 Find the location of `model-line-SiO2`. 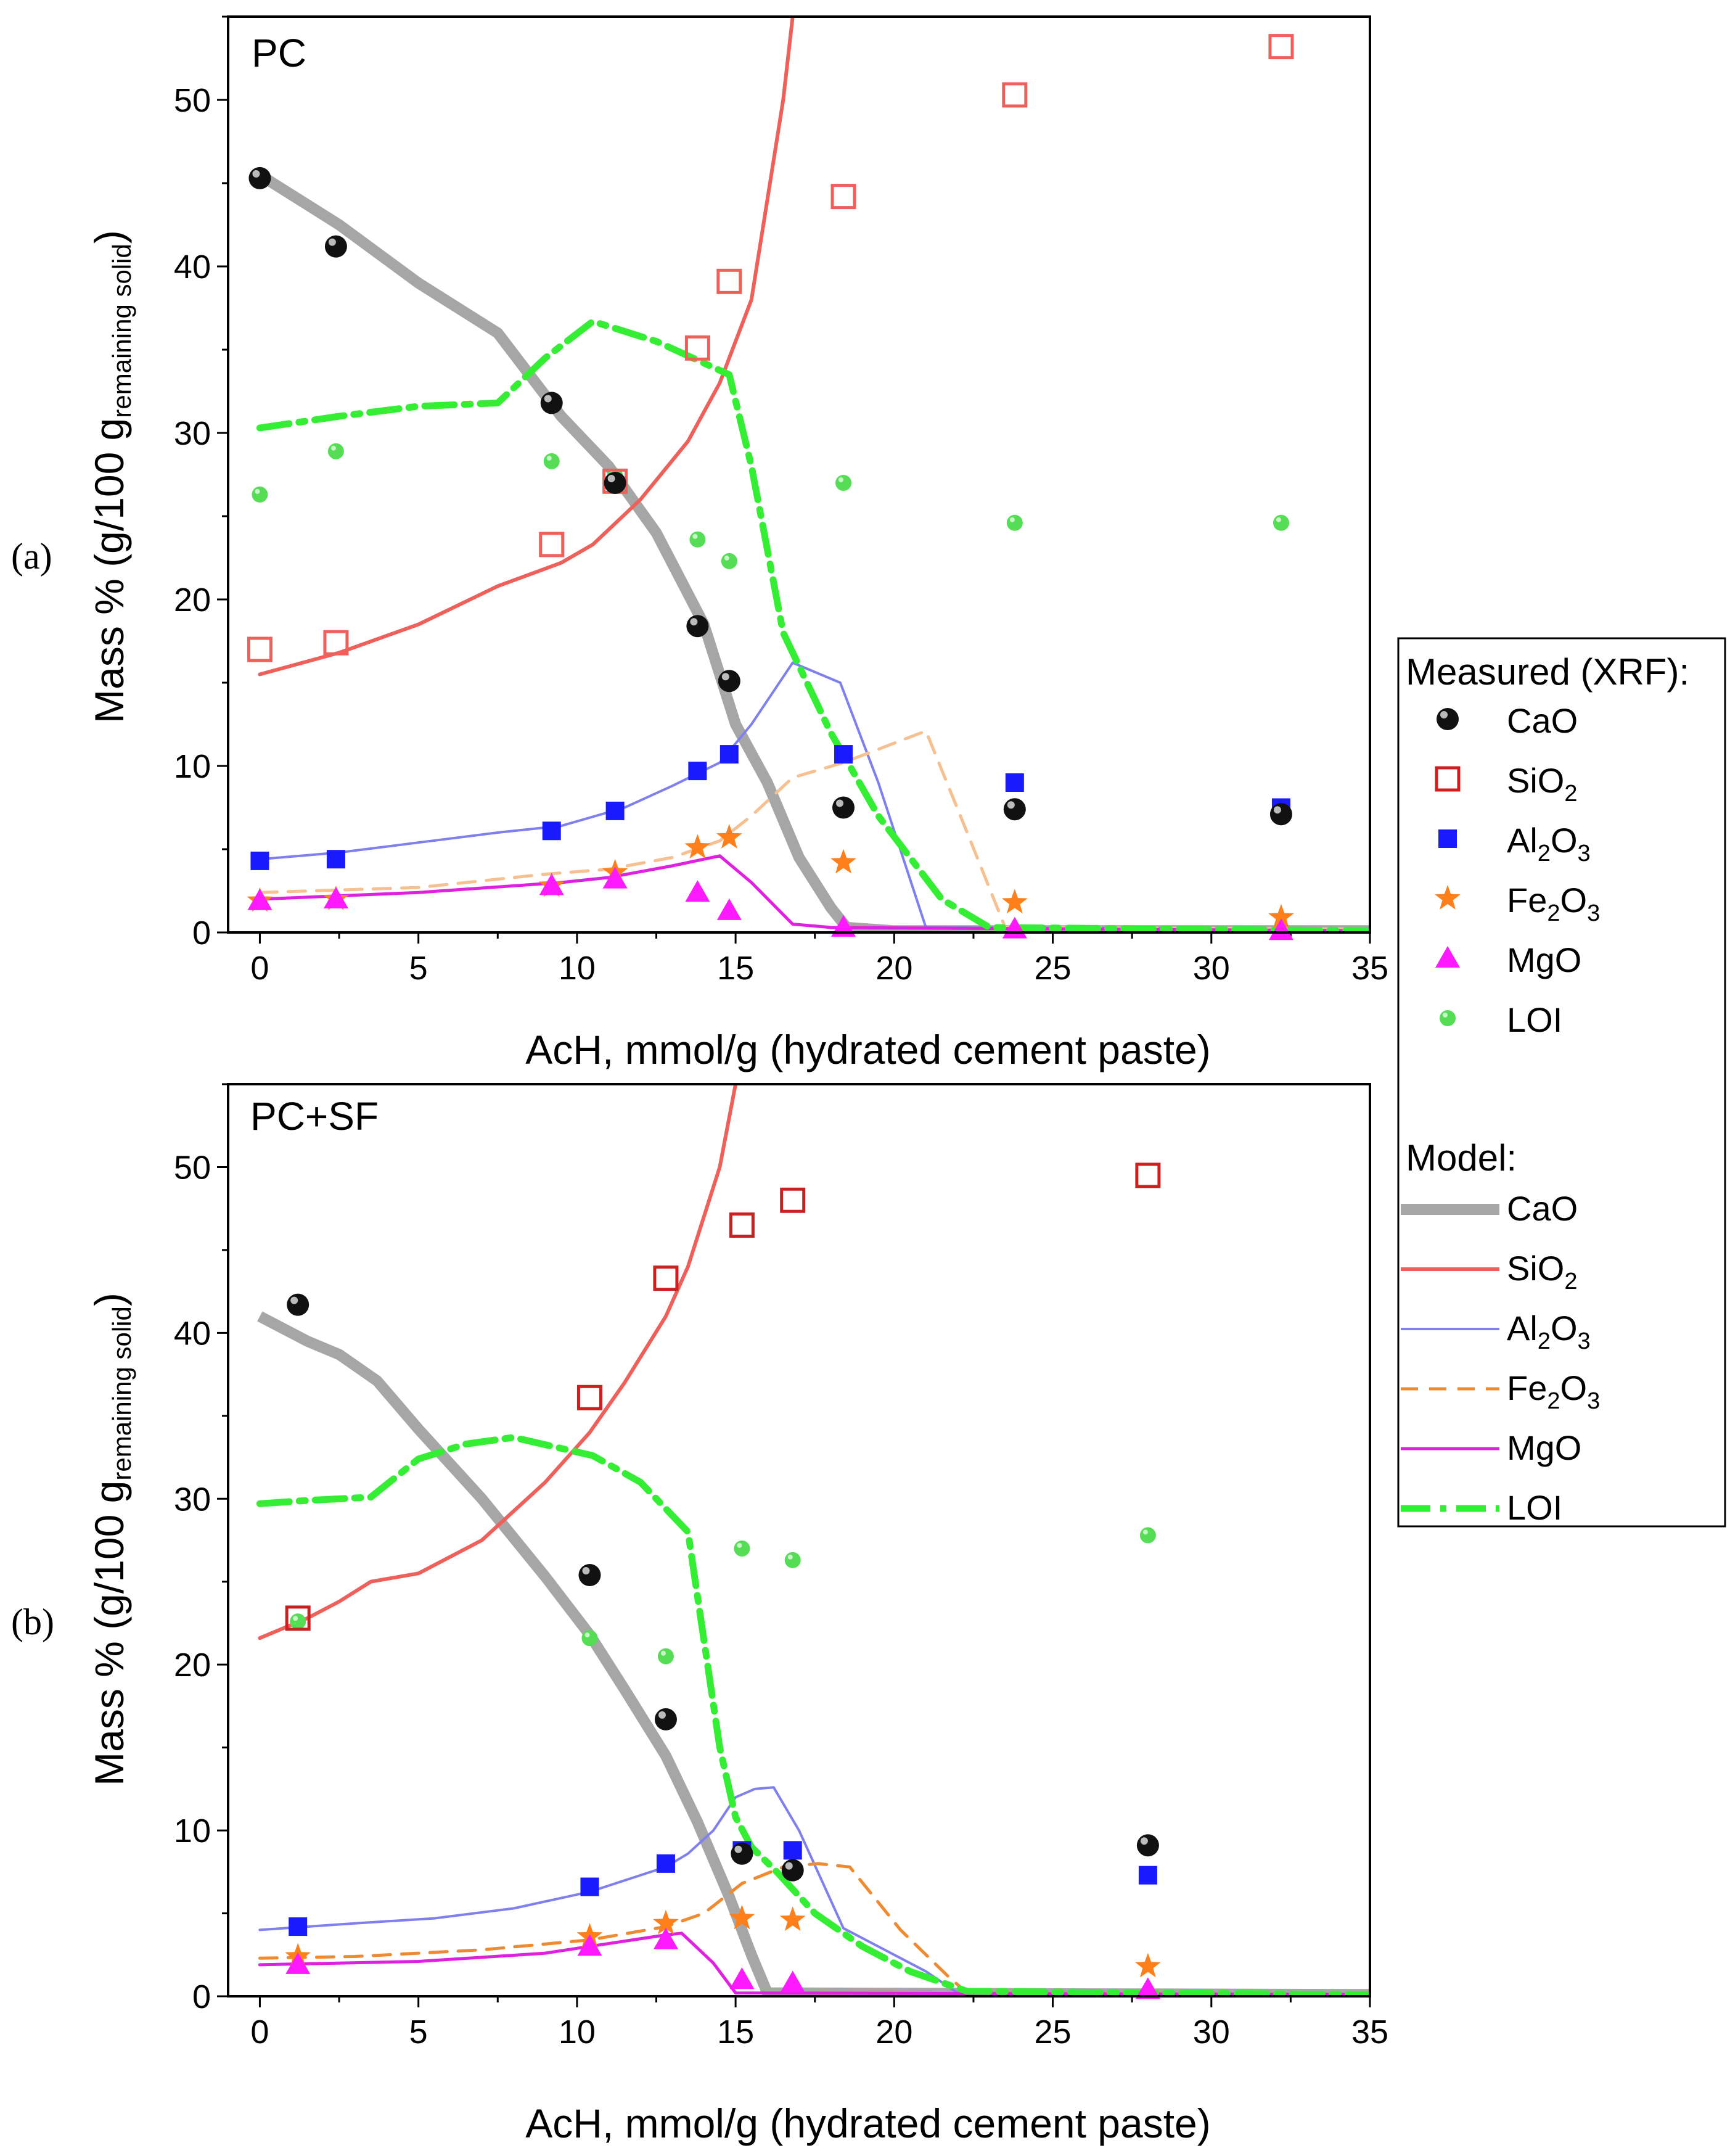

model-line-SiO2 is located at coordinates (498, 1362).